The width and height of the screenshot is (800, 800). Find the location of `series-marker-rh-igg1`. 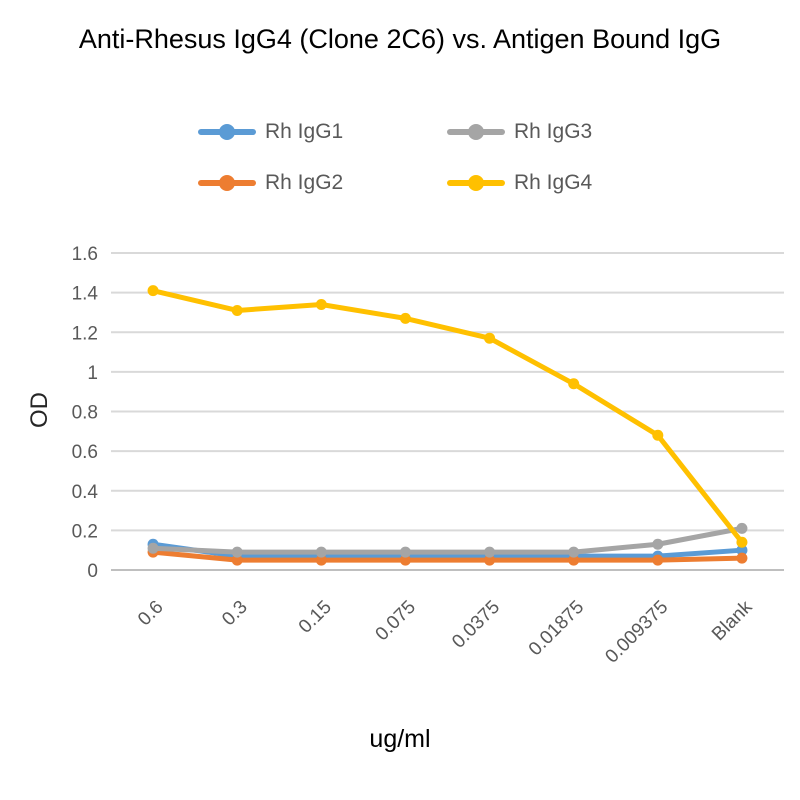

series-marker-rh-igg1 is located at coordinates (742, 550).